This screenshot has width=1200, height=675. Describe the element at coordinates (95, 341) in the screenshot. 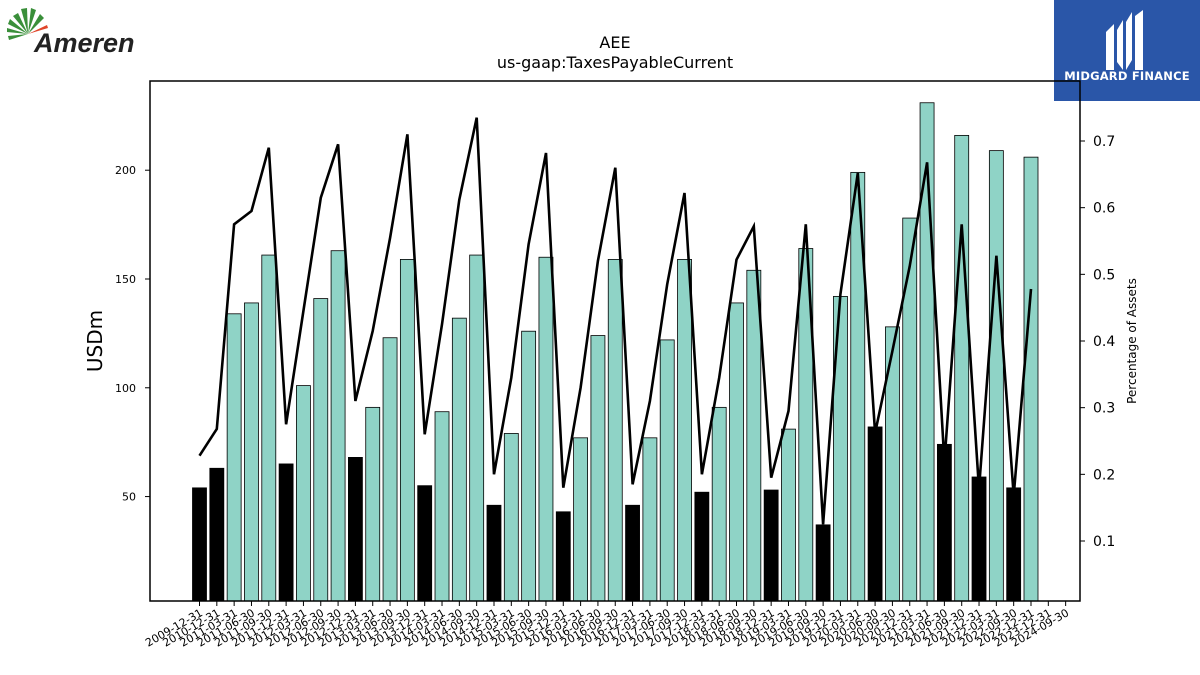

I see `y-axis-label: USDm` at that location.